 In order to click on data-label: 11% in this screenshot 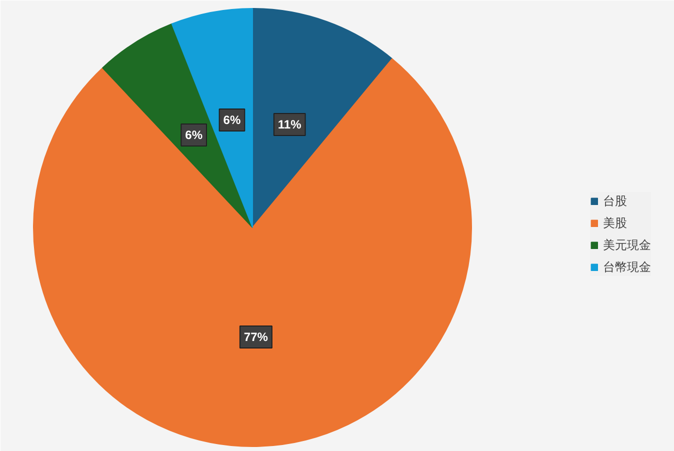, I will do `click(290, 124)`.